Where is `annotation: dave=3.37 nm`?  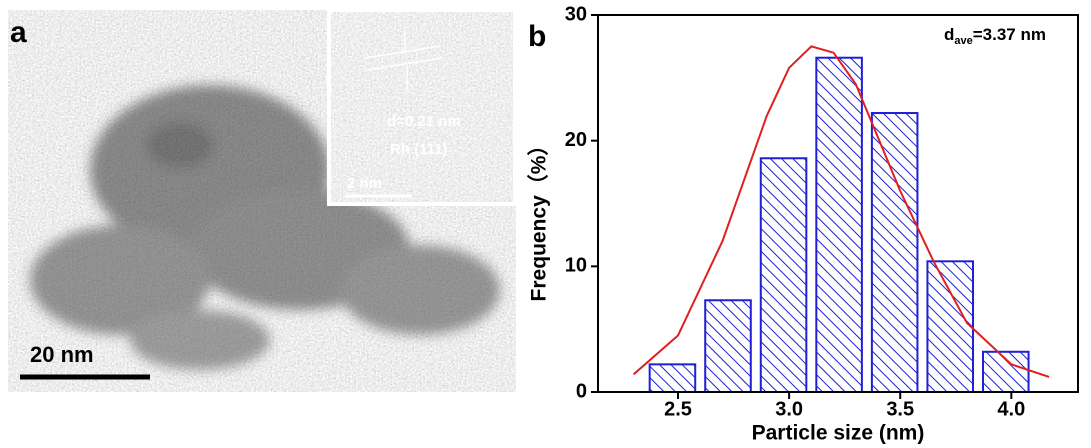
annotation: dave=3.37 nm is located at coordinates (995, 35).